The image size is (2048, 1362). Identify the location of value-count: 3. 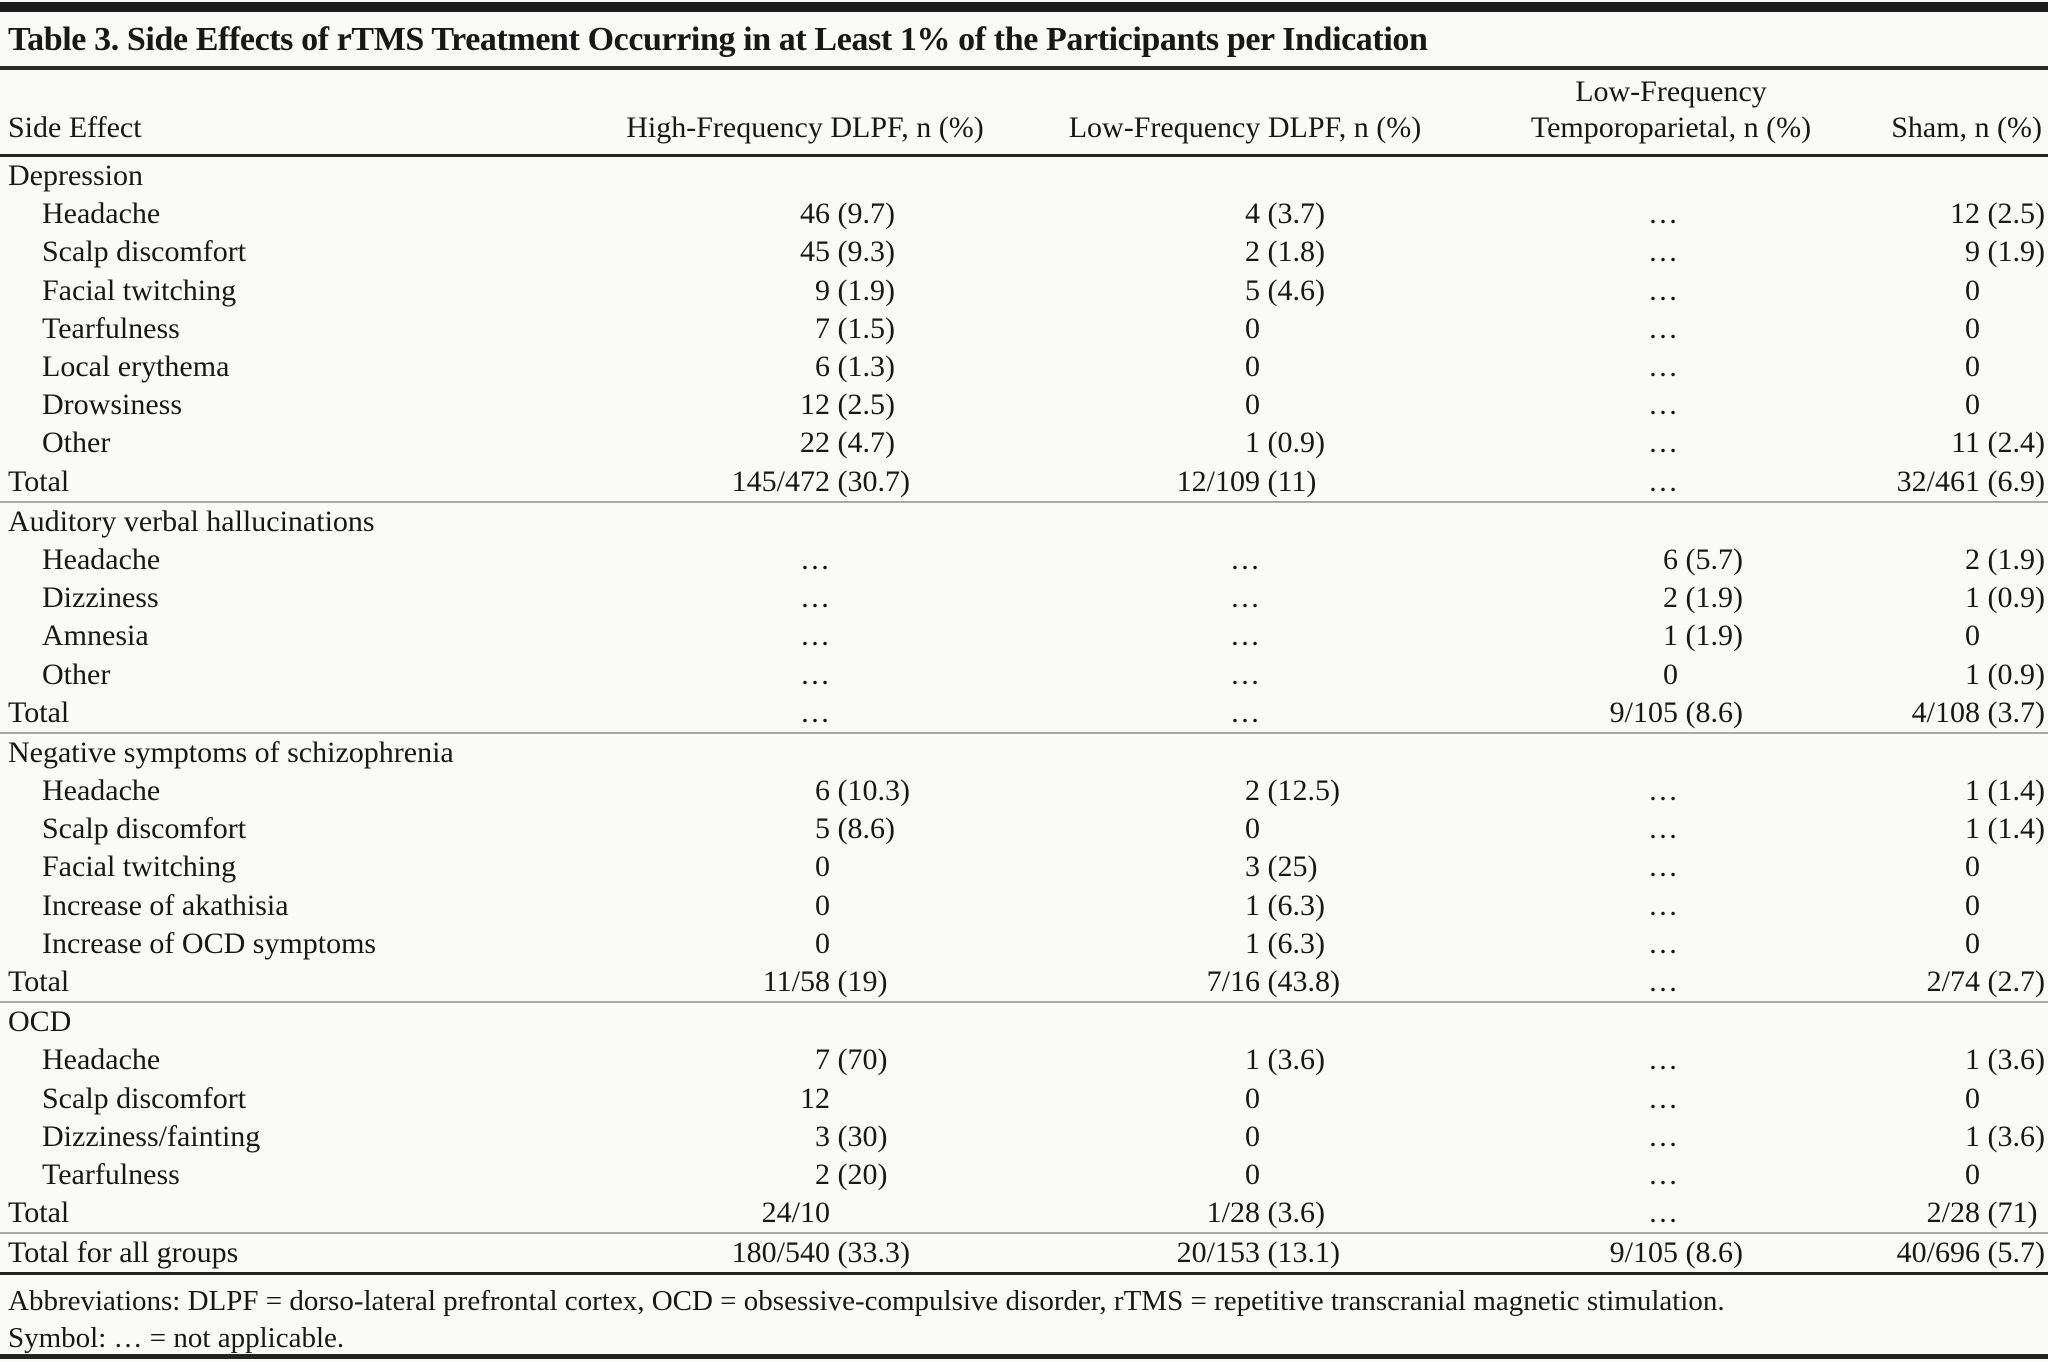
(1252, 867).